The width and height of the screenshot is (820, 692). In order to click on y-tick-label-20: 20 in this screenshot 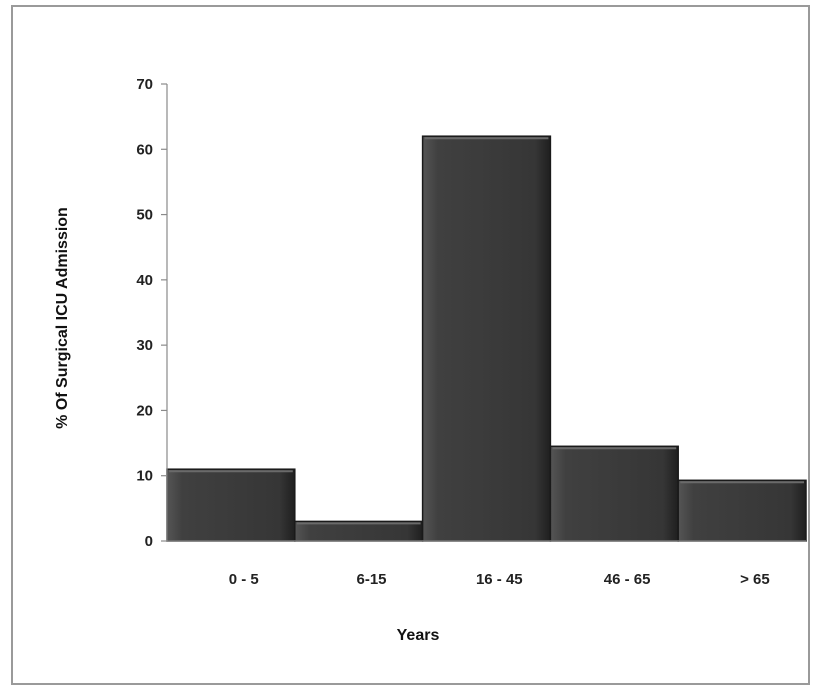, I will do `click(144, 410)`.